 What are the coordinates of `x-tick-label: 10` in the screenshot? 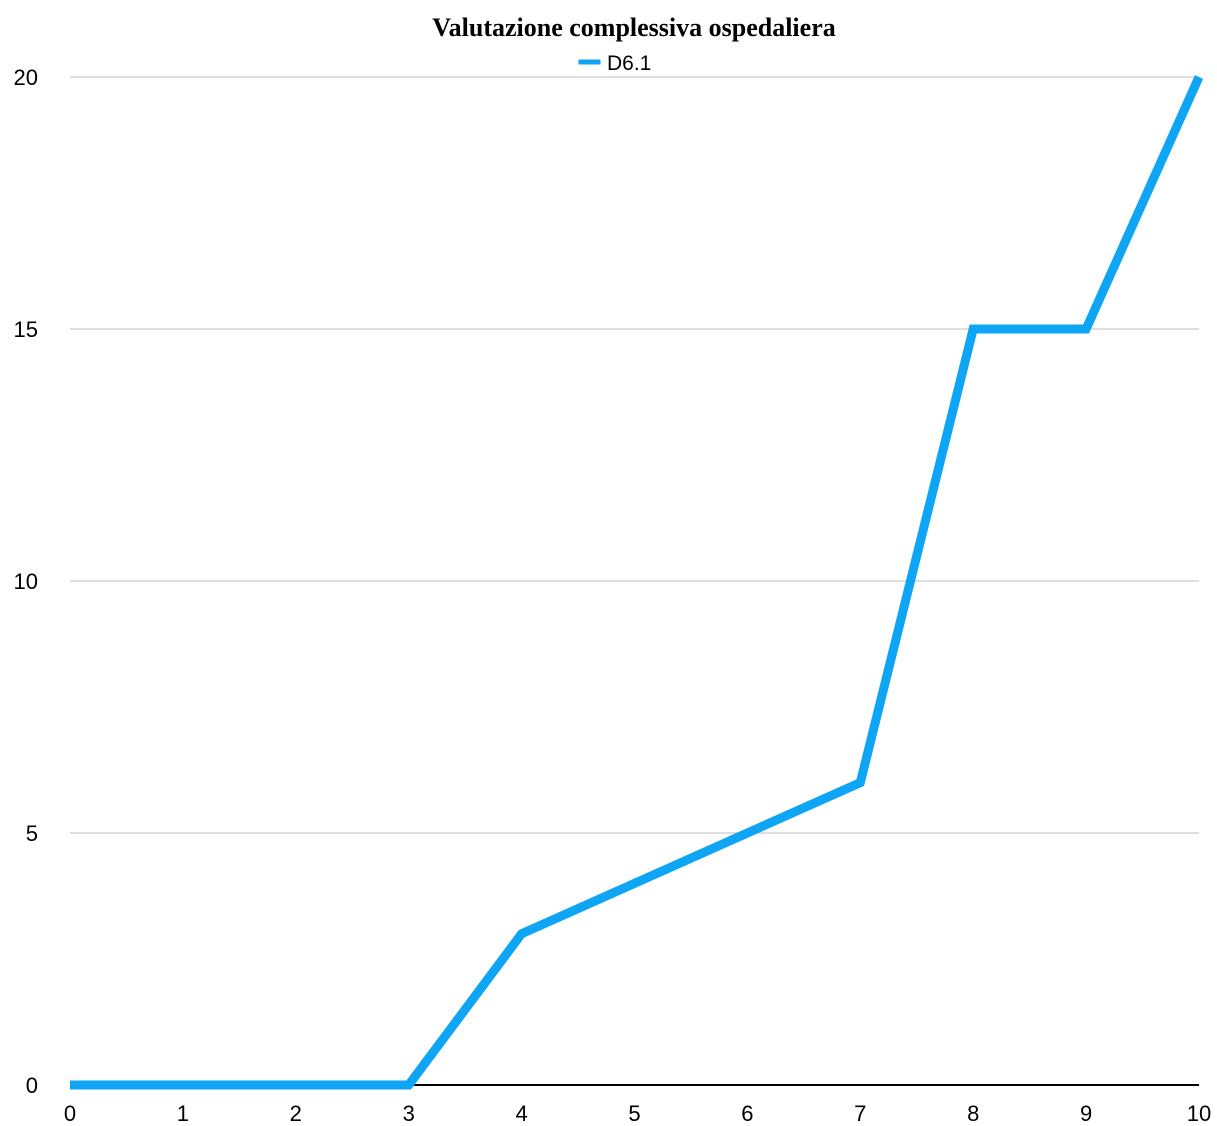 It's located at (1199, 1113).